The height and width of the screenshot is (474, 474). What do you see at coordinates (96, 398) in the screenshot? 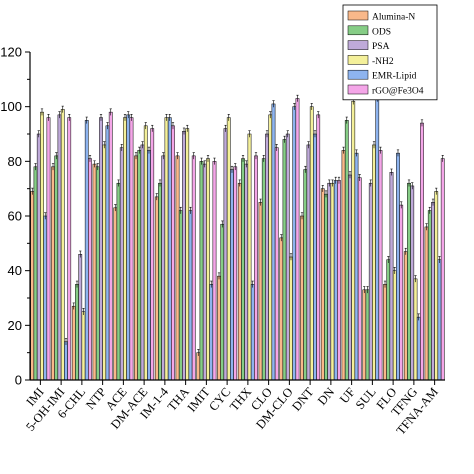
I see `x-tick-label: NTP` at bounding box center [96, 398].